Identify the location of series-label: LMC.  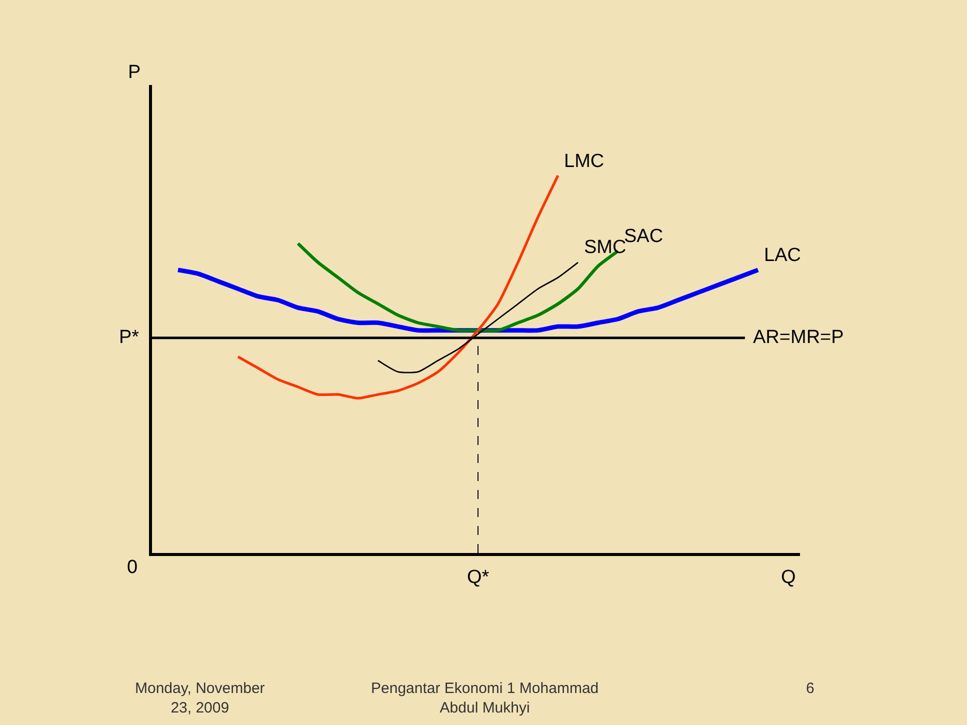
(584, 161).